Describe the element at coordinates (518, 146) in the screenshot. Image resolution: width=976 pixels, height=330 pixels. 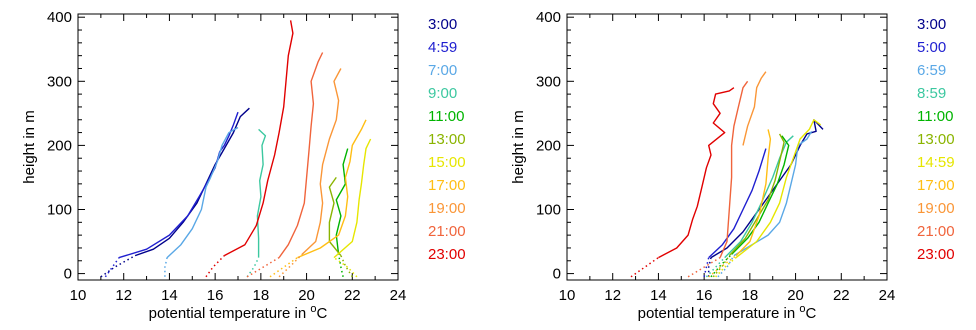
I see `y-axis-label: height in m` at that location.